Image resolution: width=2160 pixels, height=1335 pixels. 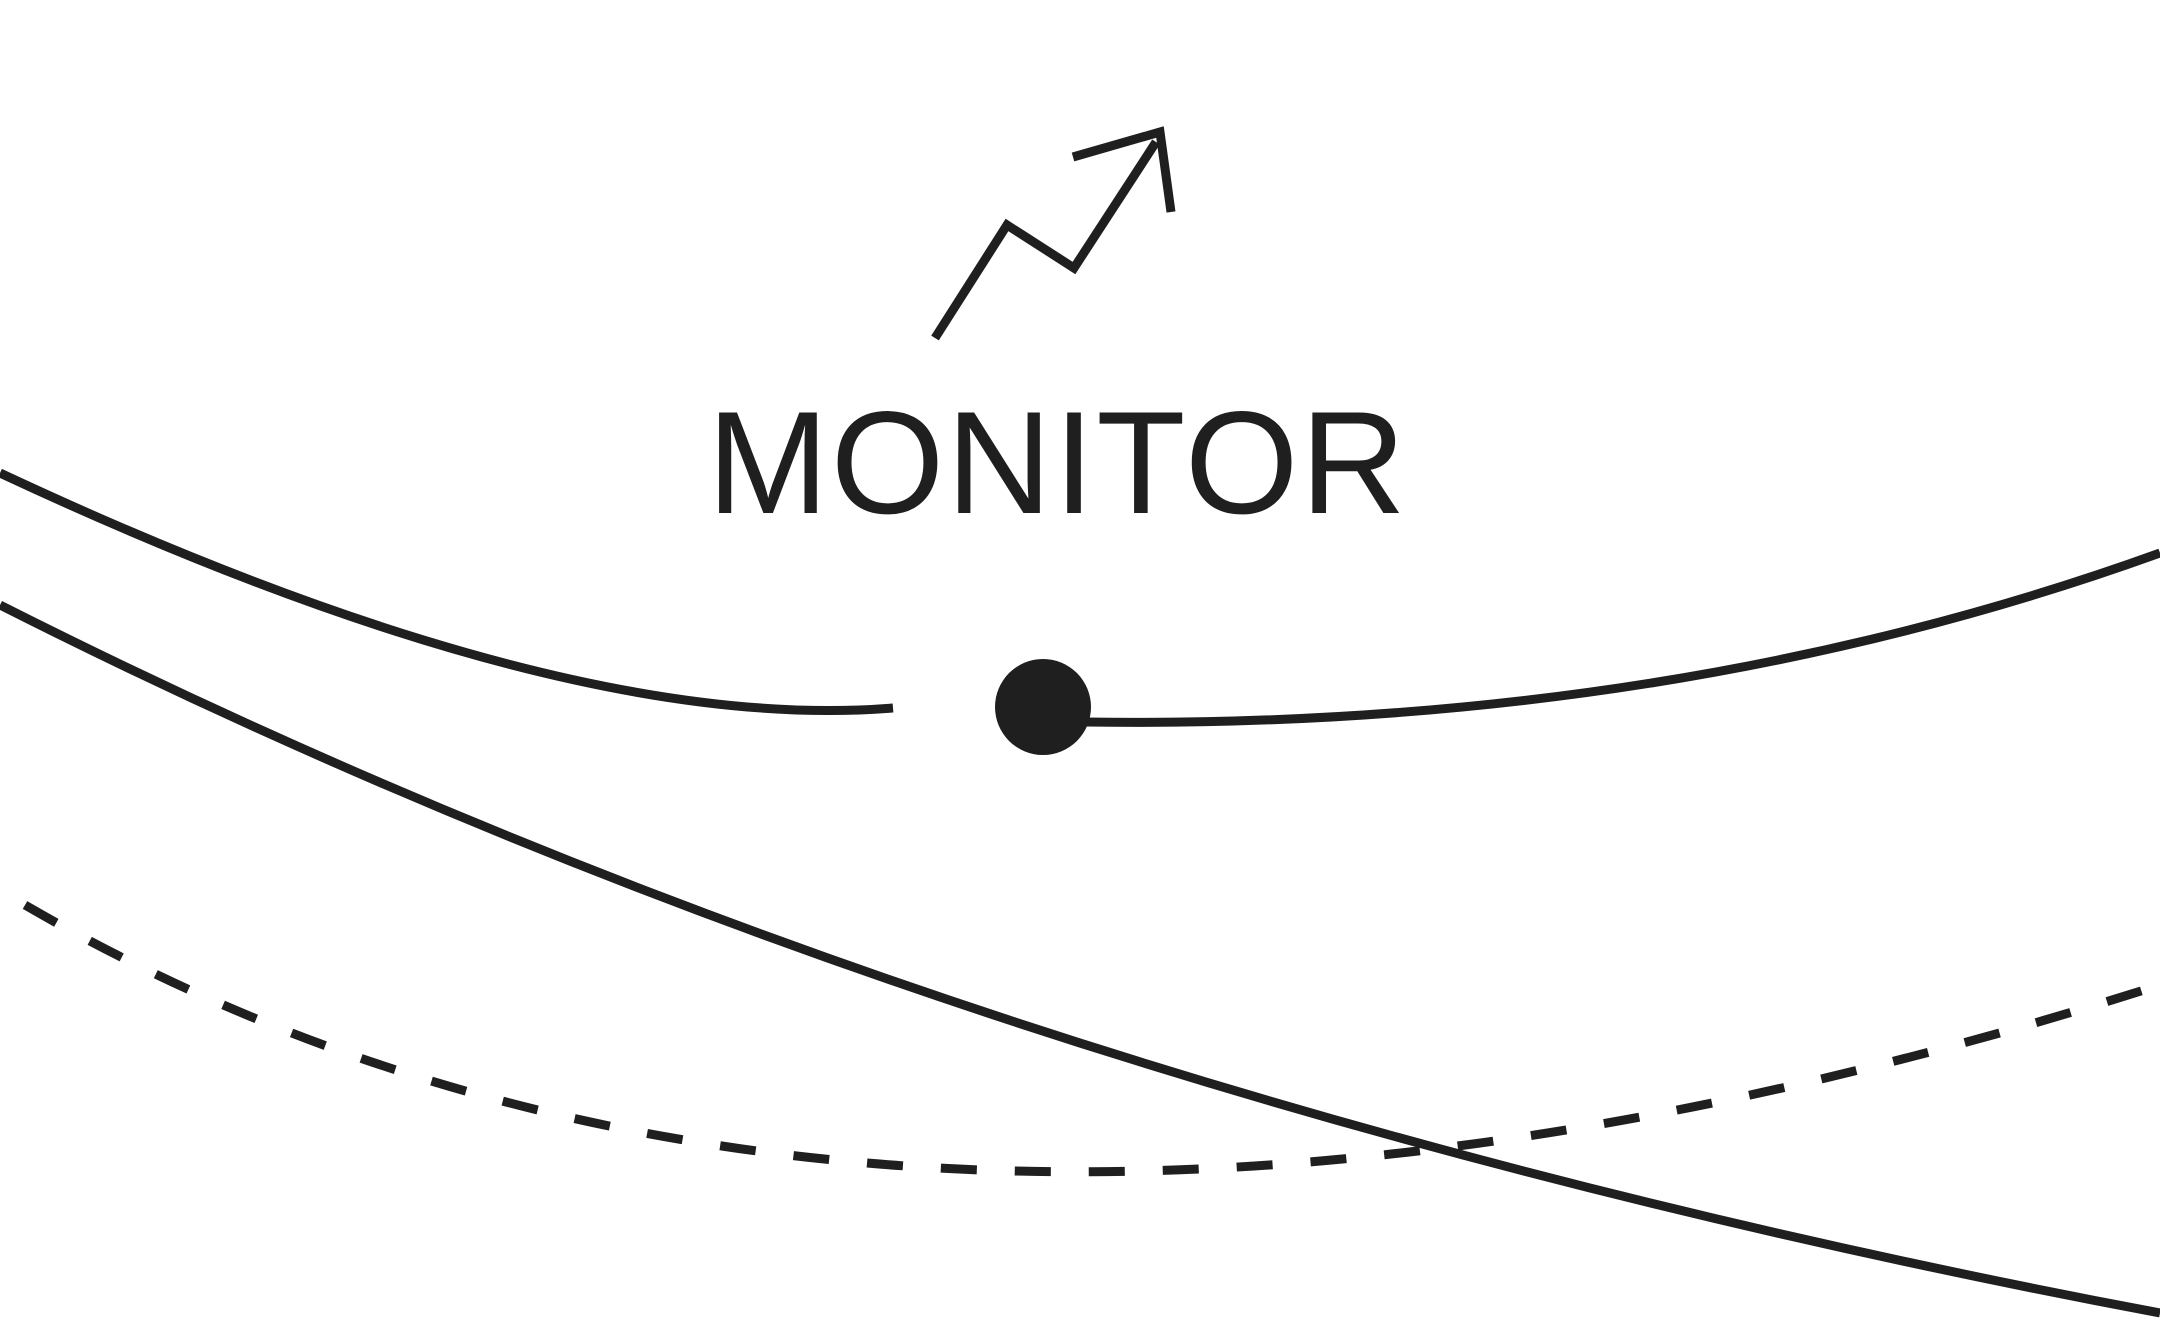 I want to click on dot-marker-icon, so click(x=1043, y=707).